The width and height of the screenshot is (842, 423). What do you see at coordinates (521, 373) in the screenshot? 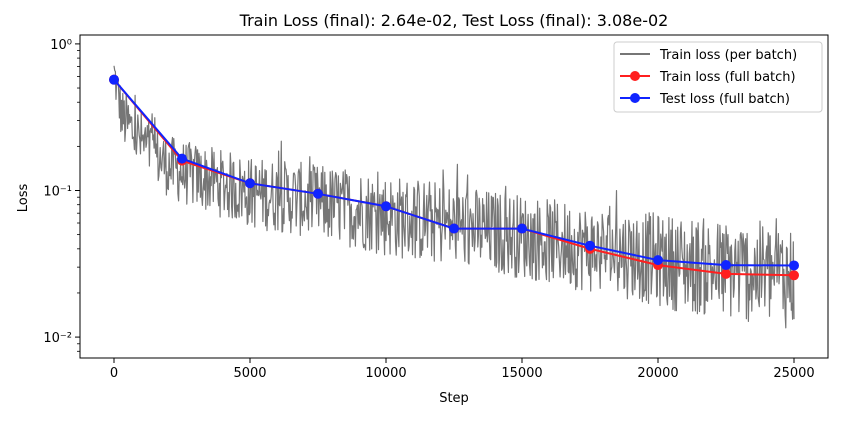
I see `x-tick-label: 15000` at bounding box center [521, 373].